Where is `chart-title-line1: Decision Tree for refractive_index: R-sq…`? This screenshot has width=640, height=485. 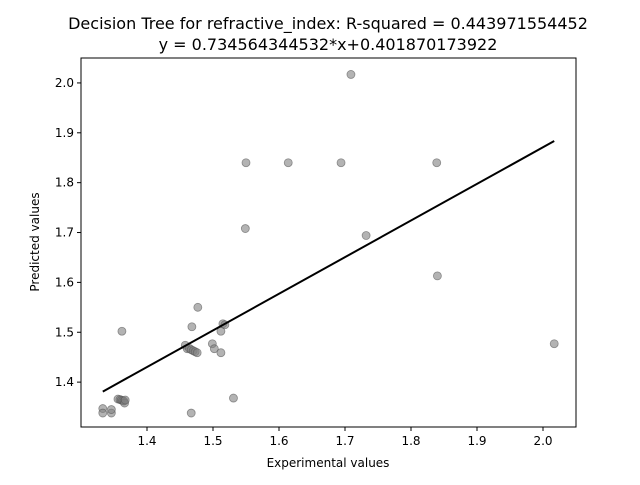
chart-title-line1: Decision Tree for refractive_index: R-sq… is located at coordinates (328, 24).